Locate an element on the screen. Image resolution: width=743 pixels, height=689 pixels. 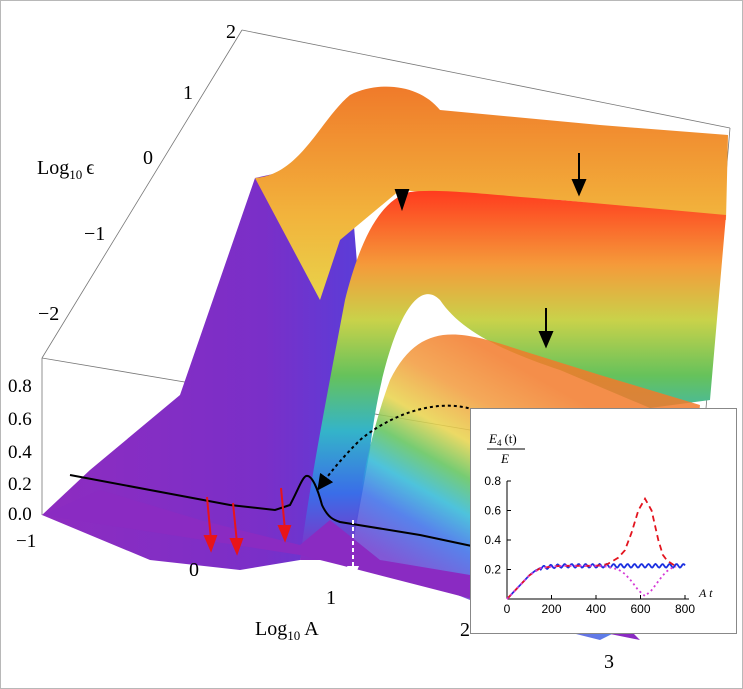
y-label-var: ϵ is located at coordinates (90, 168).